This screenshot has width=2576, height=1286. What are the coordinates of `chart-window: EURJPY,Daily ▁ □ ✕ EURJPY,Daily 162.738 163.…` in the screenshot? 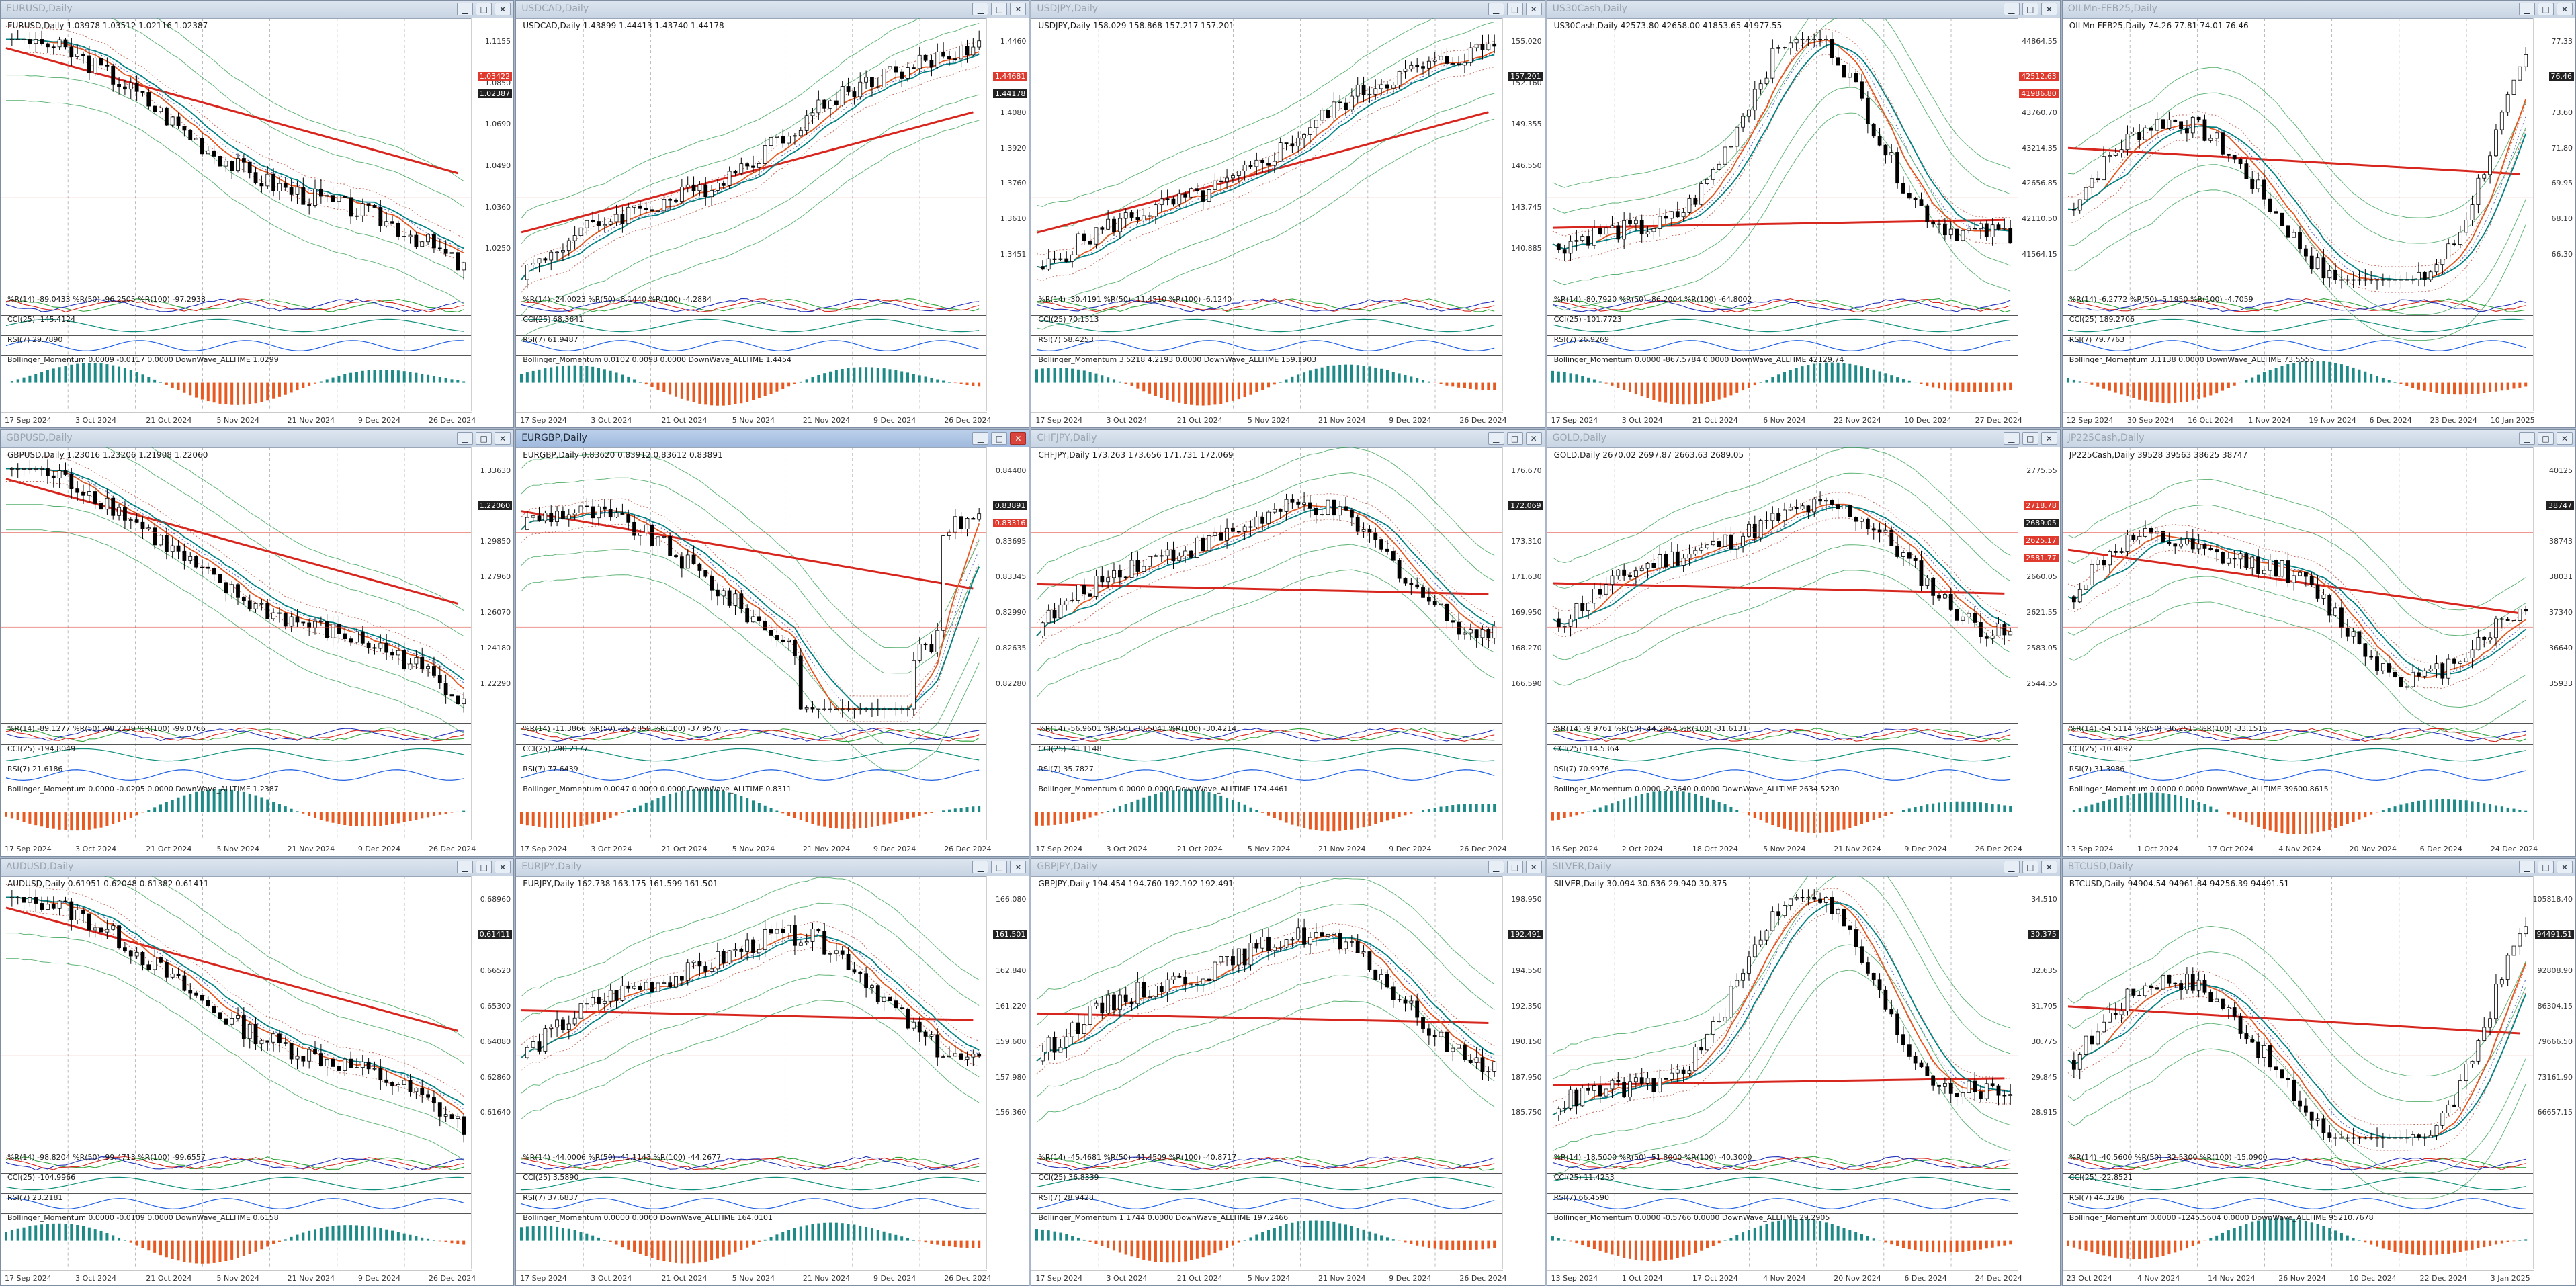 It's located at (772, 1072).